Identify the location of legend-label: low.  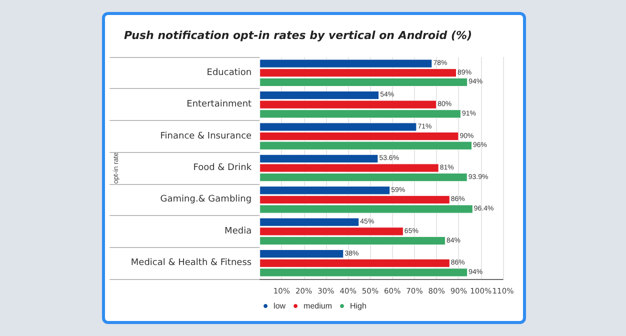
(280, 306).